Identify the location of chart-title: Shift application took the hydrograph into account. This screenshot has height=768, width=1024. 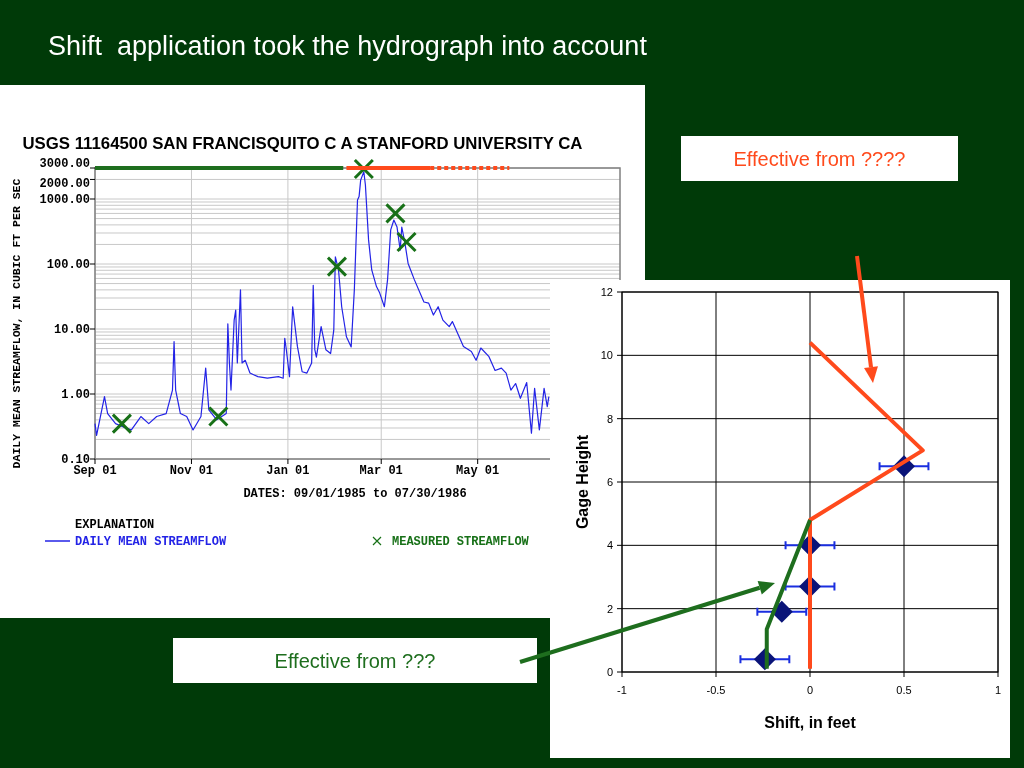
(348, 46).